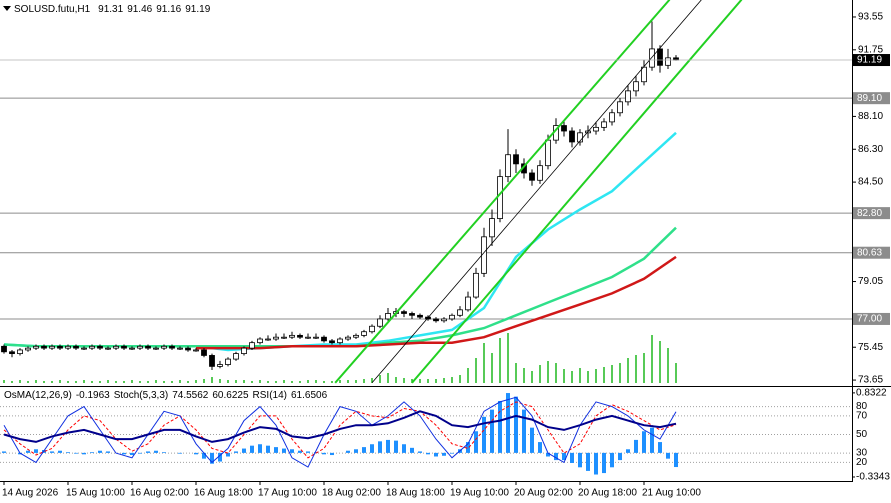 This screenshot has height=503, width=891. I want to click on level-label: 82.80, so click(869, 213).